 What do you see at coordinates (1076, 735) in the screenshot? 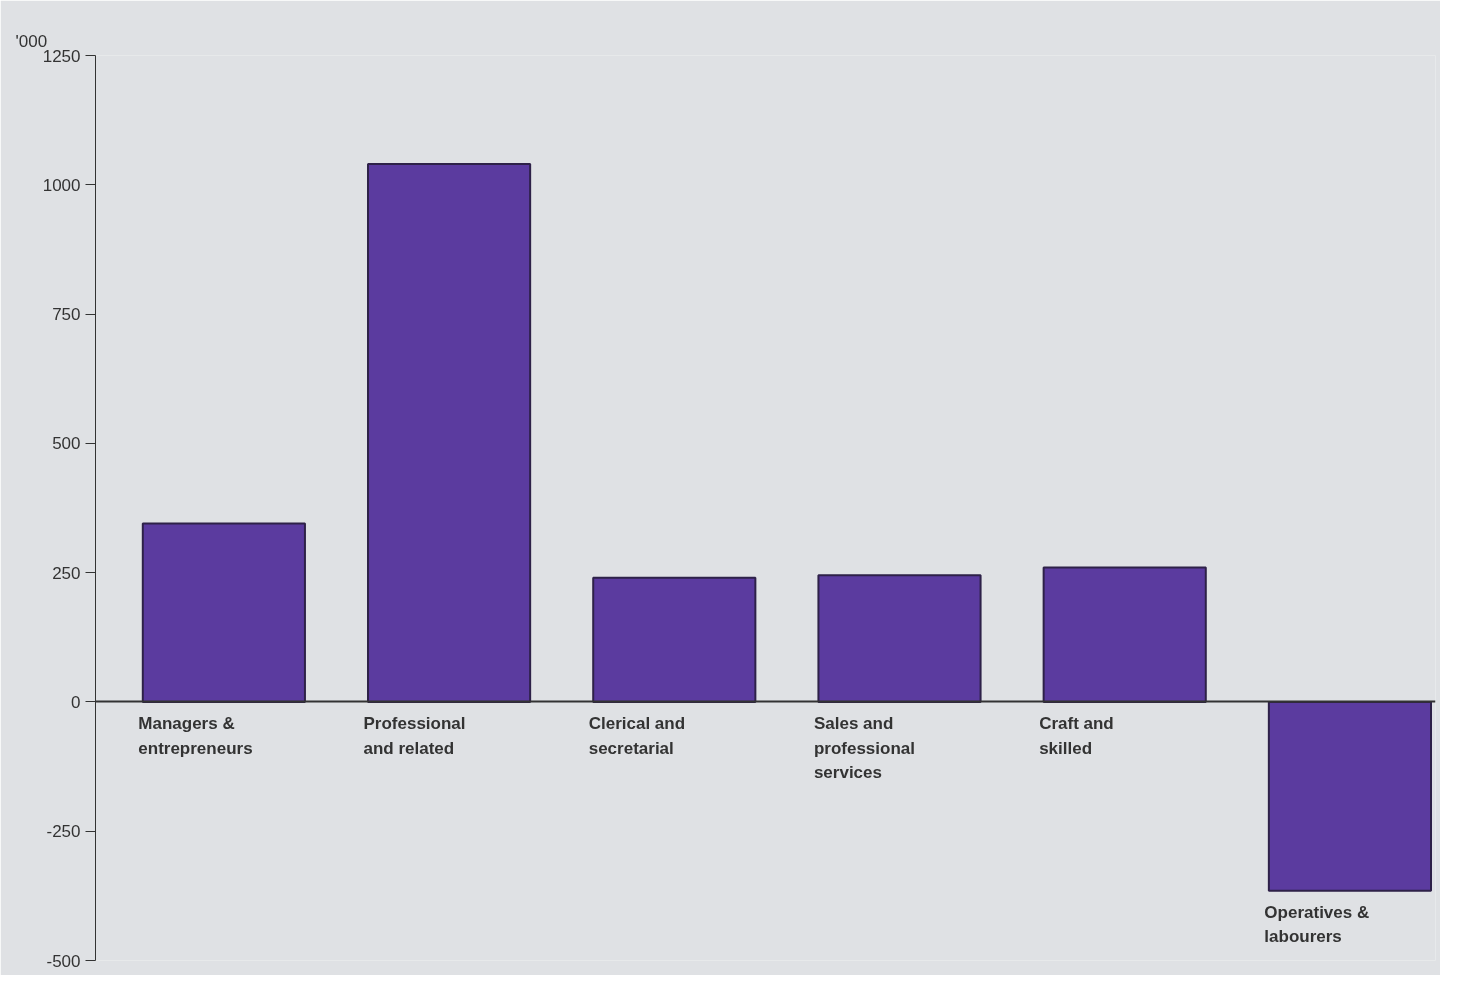
I see `x-tick-label: Craft and skilled` at bounding box center [1076, 735].